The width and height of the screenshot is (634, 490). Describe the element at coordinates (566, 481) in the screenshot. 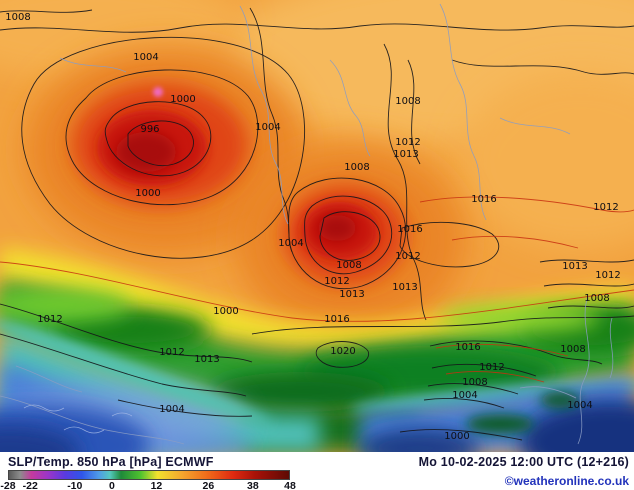

I see `copyright: ©weatheronline.co.uk` at that location.